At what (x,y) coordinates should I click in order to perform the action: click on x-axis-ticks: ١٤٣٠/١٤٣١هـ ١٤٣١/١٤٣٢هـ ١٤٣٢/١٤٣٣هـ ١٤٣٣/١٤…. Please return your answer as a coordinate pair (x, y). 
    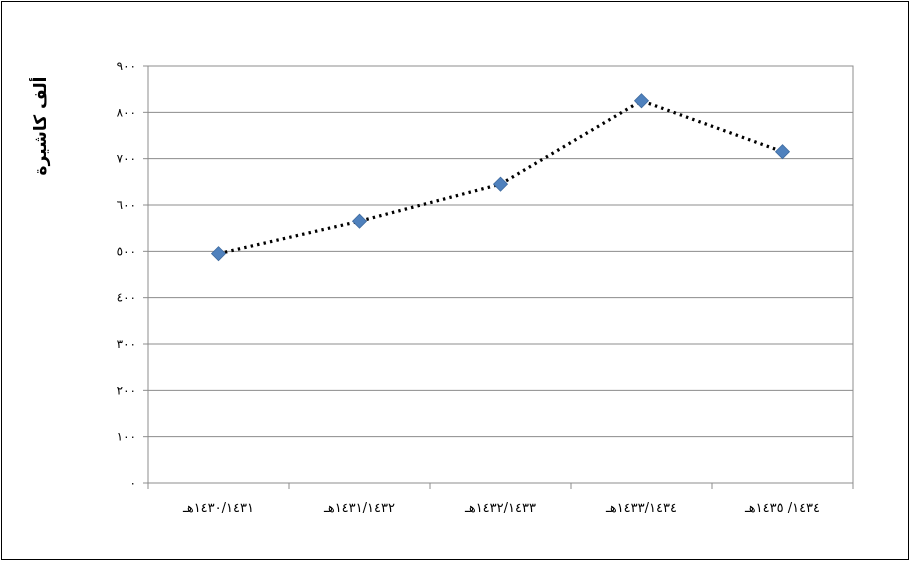
    Looking at the image, I should click on (500, 499).